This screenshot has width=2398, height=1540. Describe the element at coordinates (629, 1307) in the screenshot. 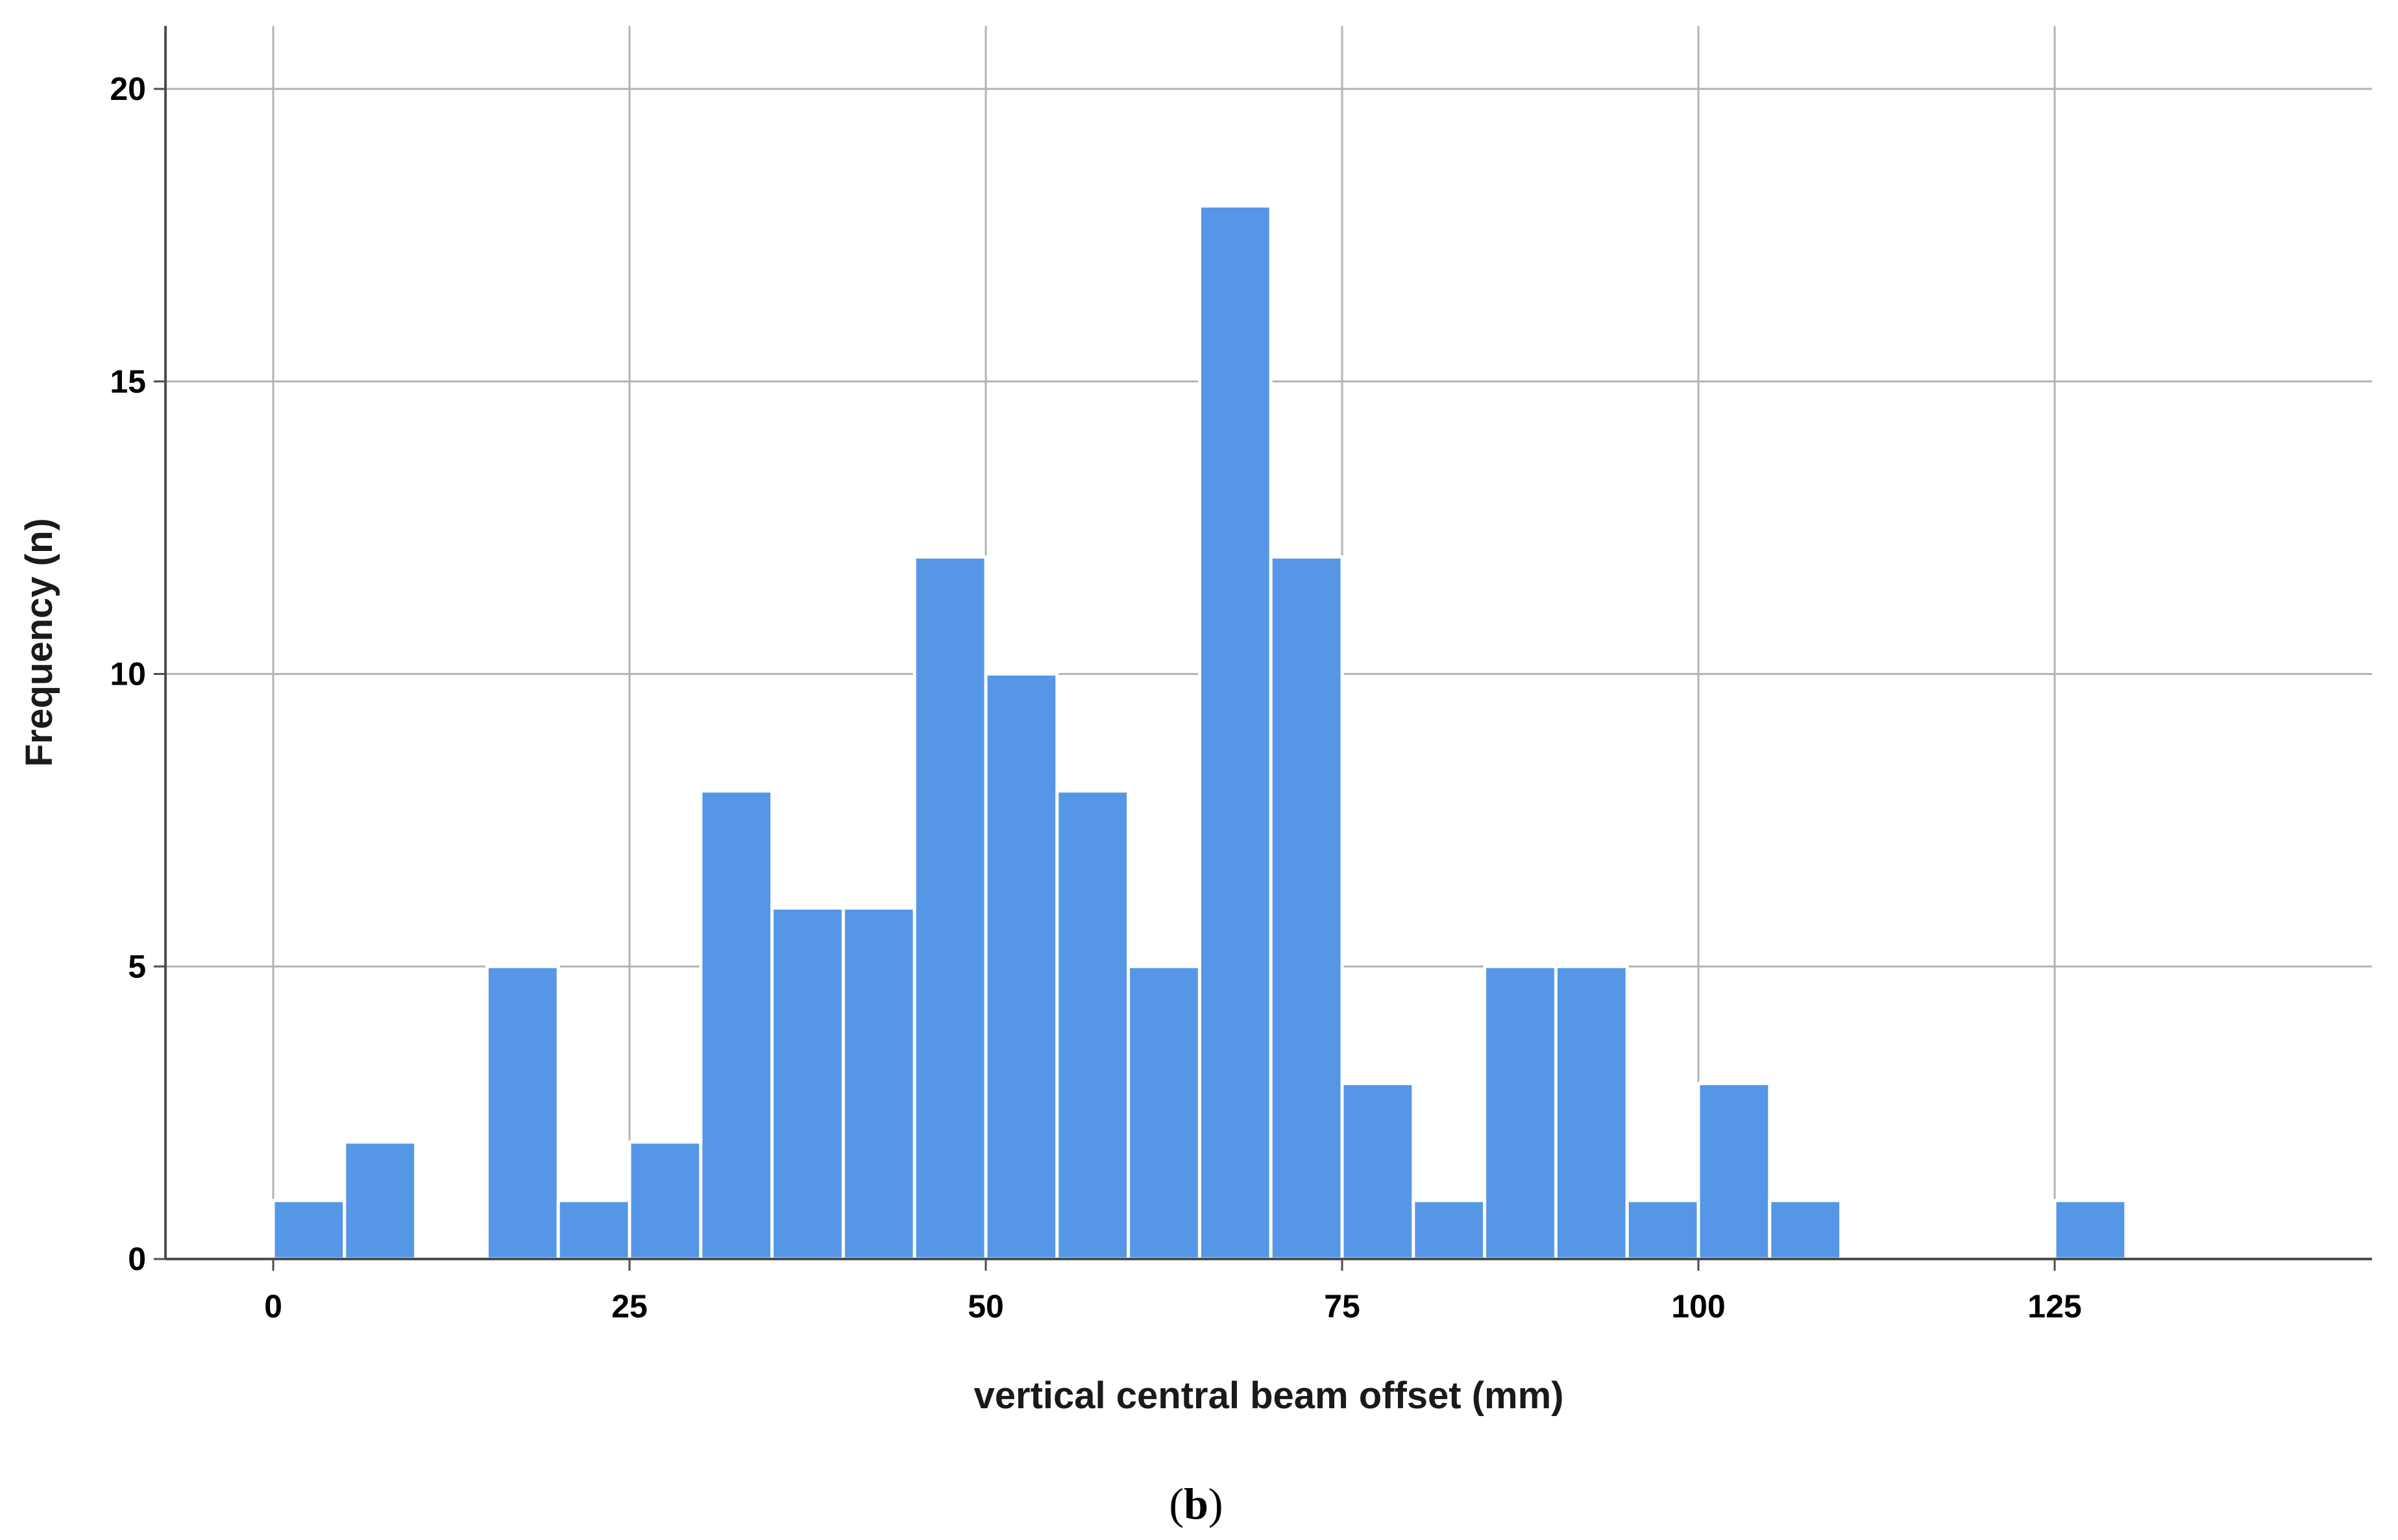

I see `x-tick-label: 25` at that location.